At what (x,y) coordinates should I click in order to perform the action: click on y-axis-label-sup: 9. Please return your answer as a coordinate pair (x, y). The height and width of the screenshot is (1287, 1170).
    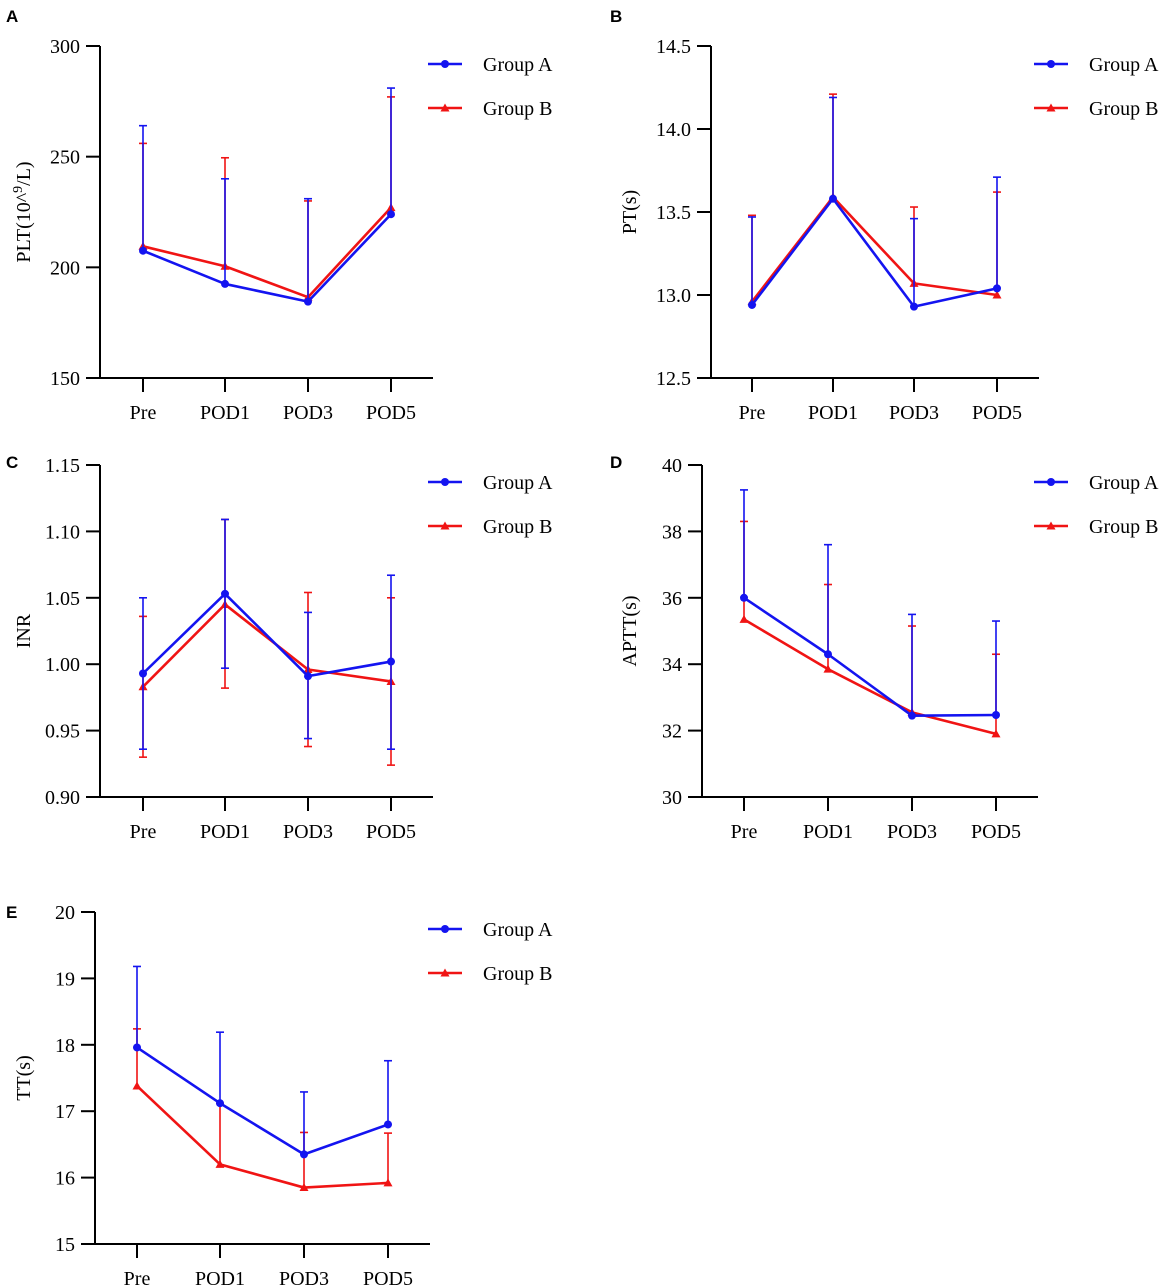
    Looking at the image, I should click on (18, 189).